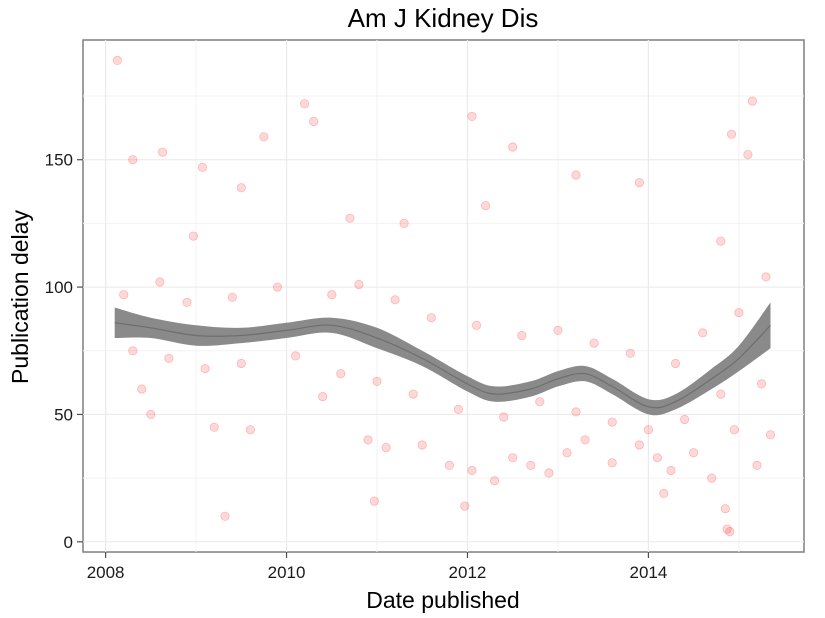 The image size is (825, 618). I want to click on y-tick-label: 50, so click(63, 414).